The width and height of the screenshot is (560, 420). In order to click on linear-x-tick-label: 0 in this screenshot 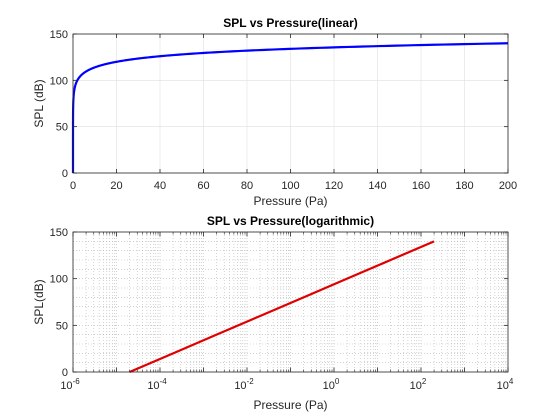, I will do `click(73, 186)`.